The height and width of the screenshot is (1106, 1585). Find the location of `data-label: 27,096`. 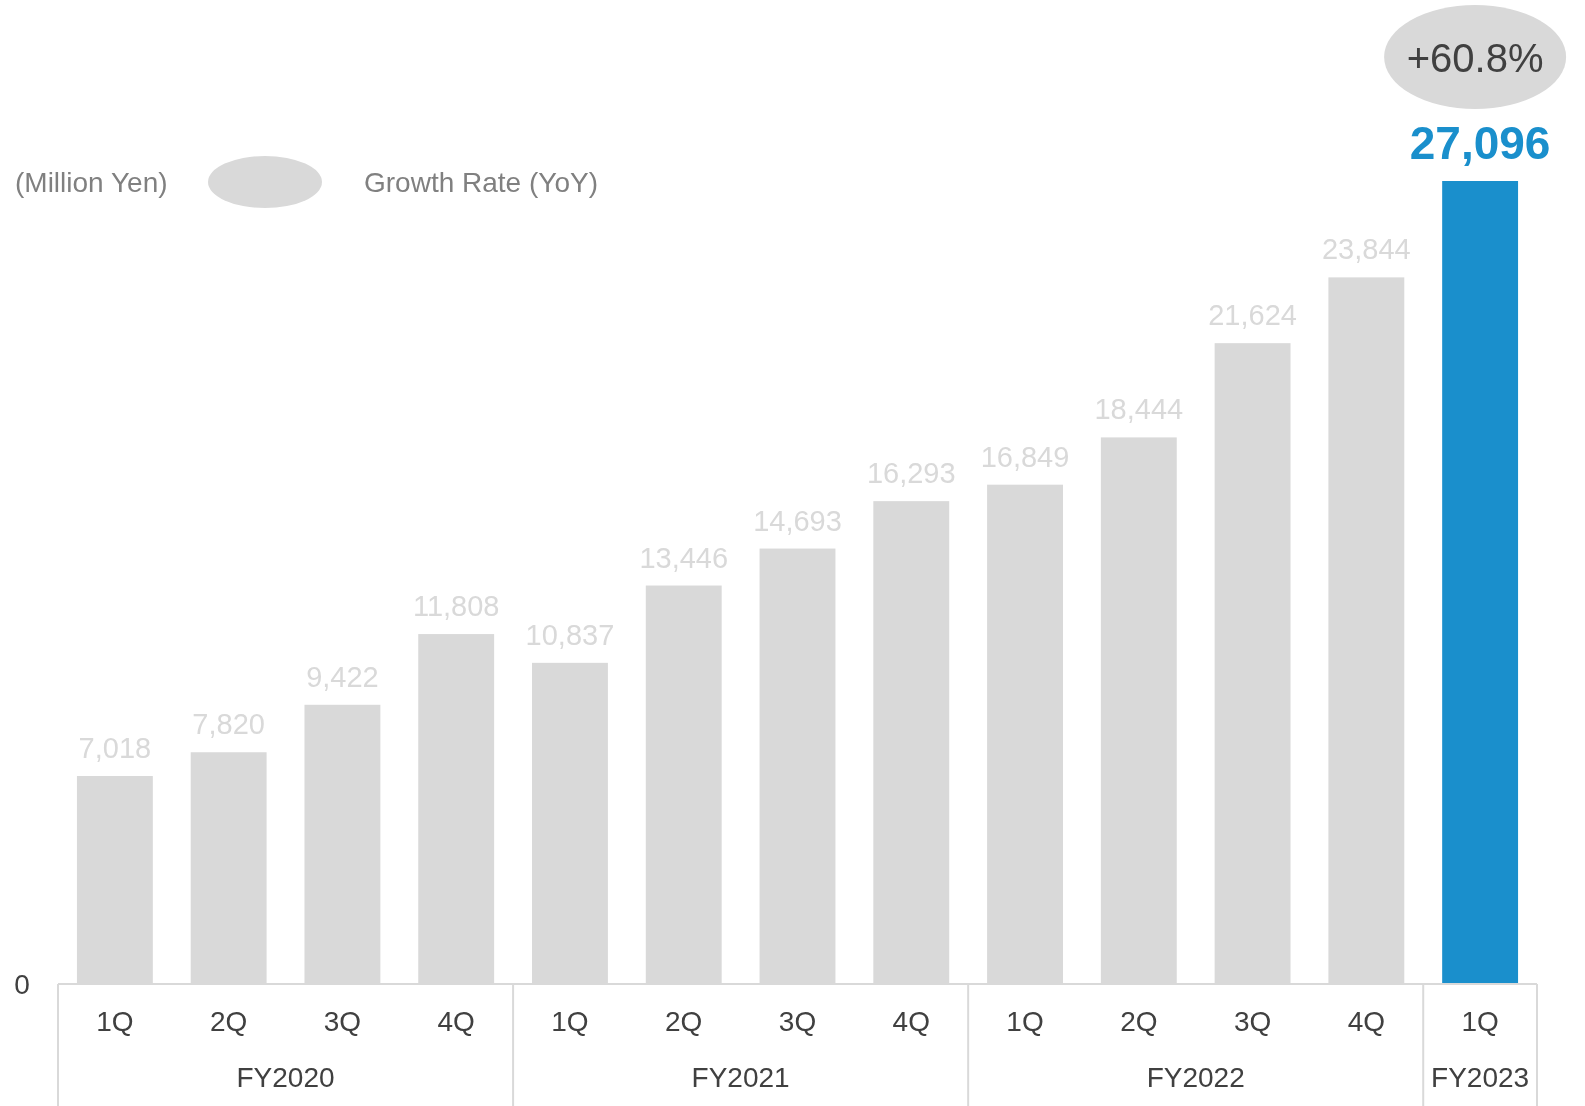

data-label: 27,096 is located at coordinates (1480, 143).